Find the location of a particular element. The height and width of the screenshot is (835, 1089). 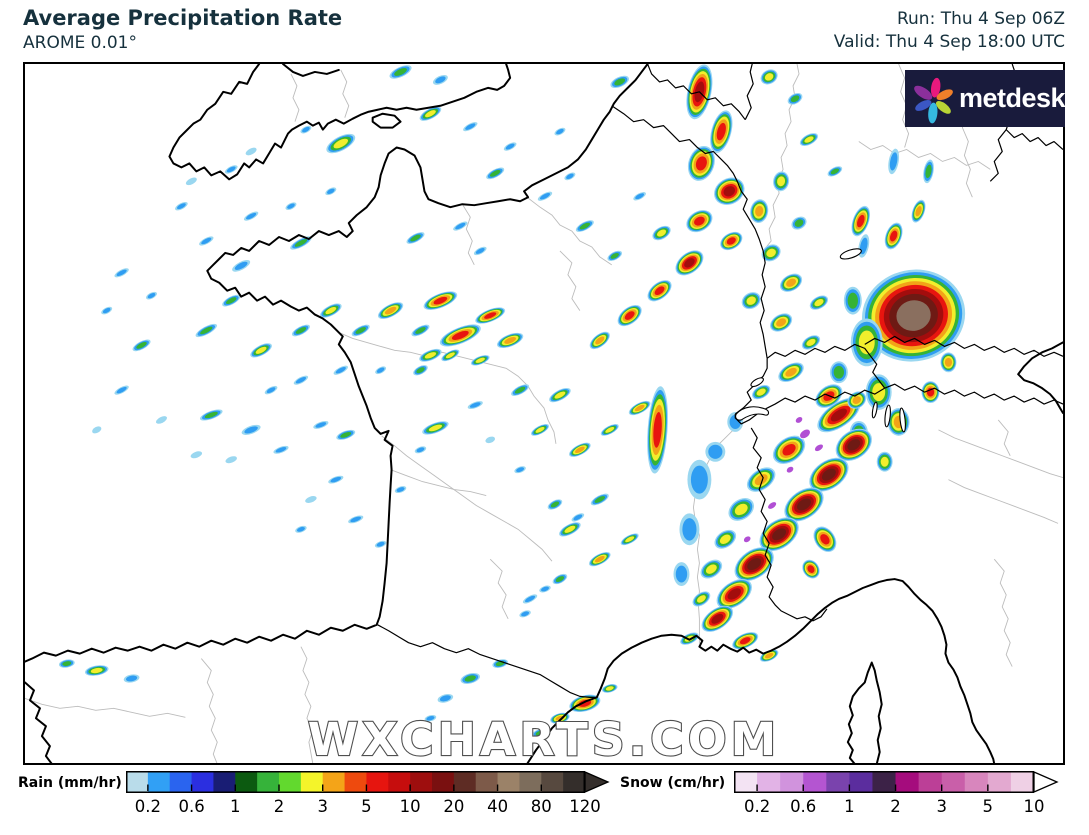

model-subtitle: AROME 0.01° is located at coordinates (80, 43).